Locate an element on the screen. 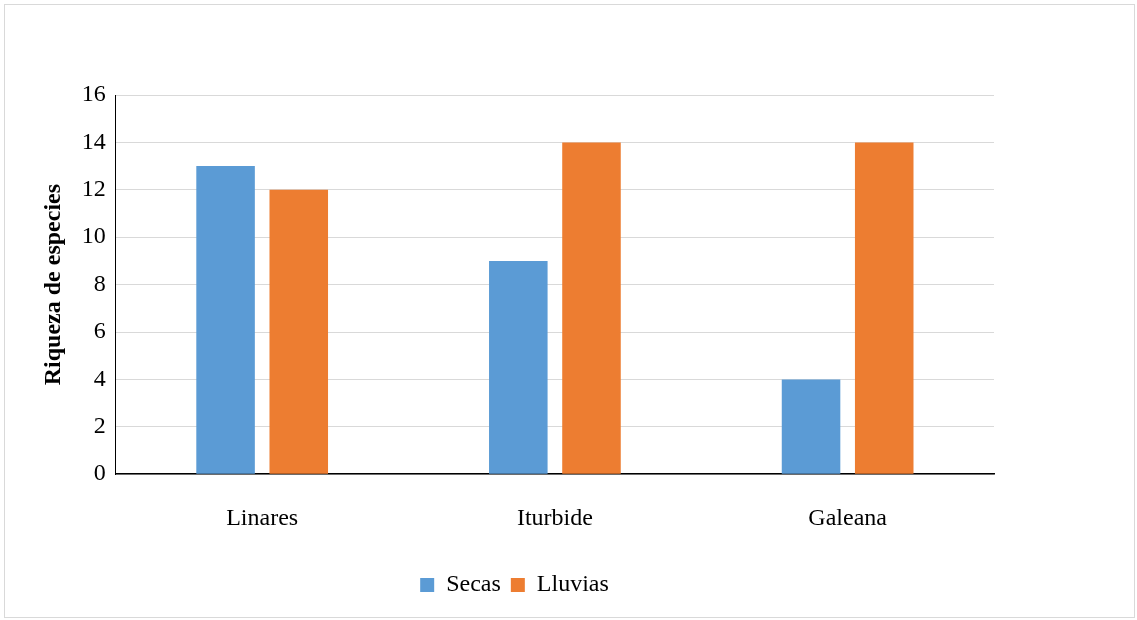 Image resolution: width=1137 pixels, height=620 pixels. y-tick-label: 6 is located at coordinates (99, 330).